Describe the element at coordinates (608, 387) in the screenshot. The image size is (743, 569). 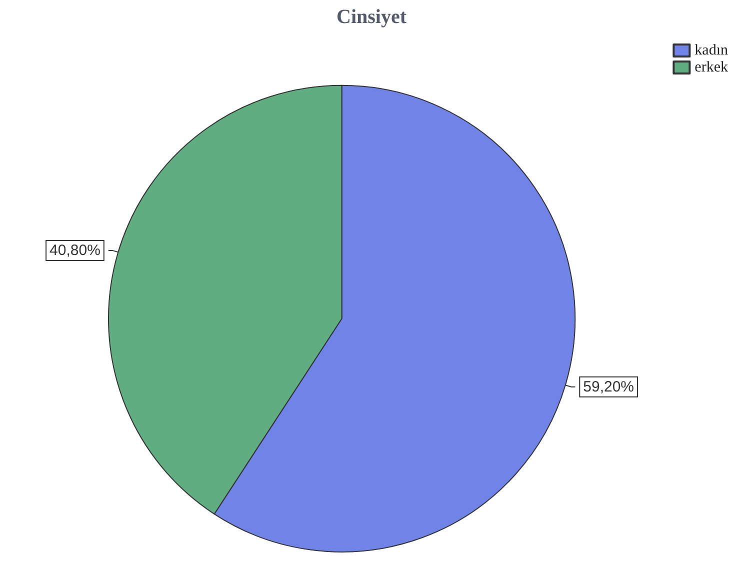
I see `data-label: 59,20%` at that location.